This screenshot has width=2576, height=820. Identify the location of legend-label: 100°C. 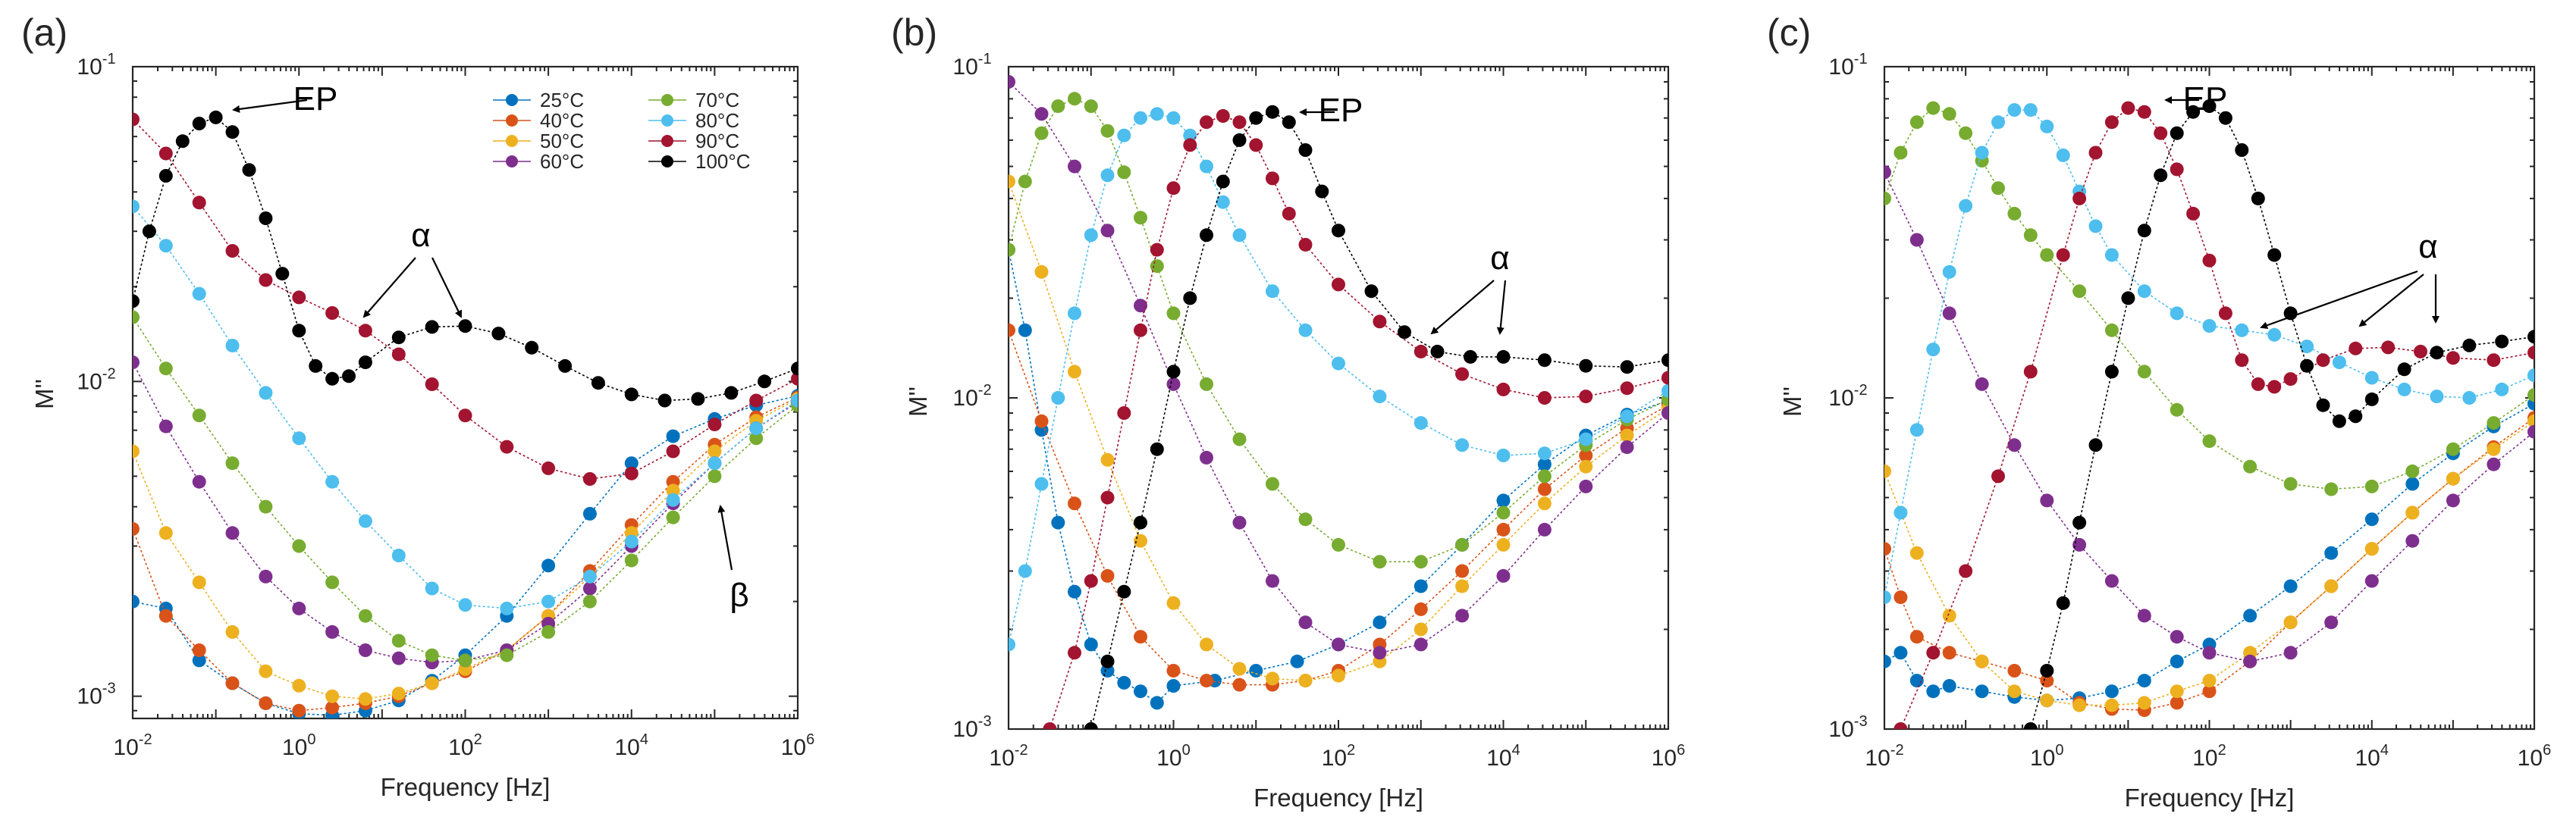
(723, 162).